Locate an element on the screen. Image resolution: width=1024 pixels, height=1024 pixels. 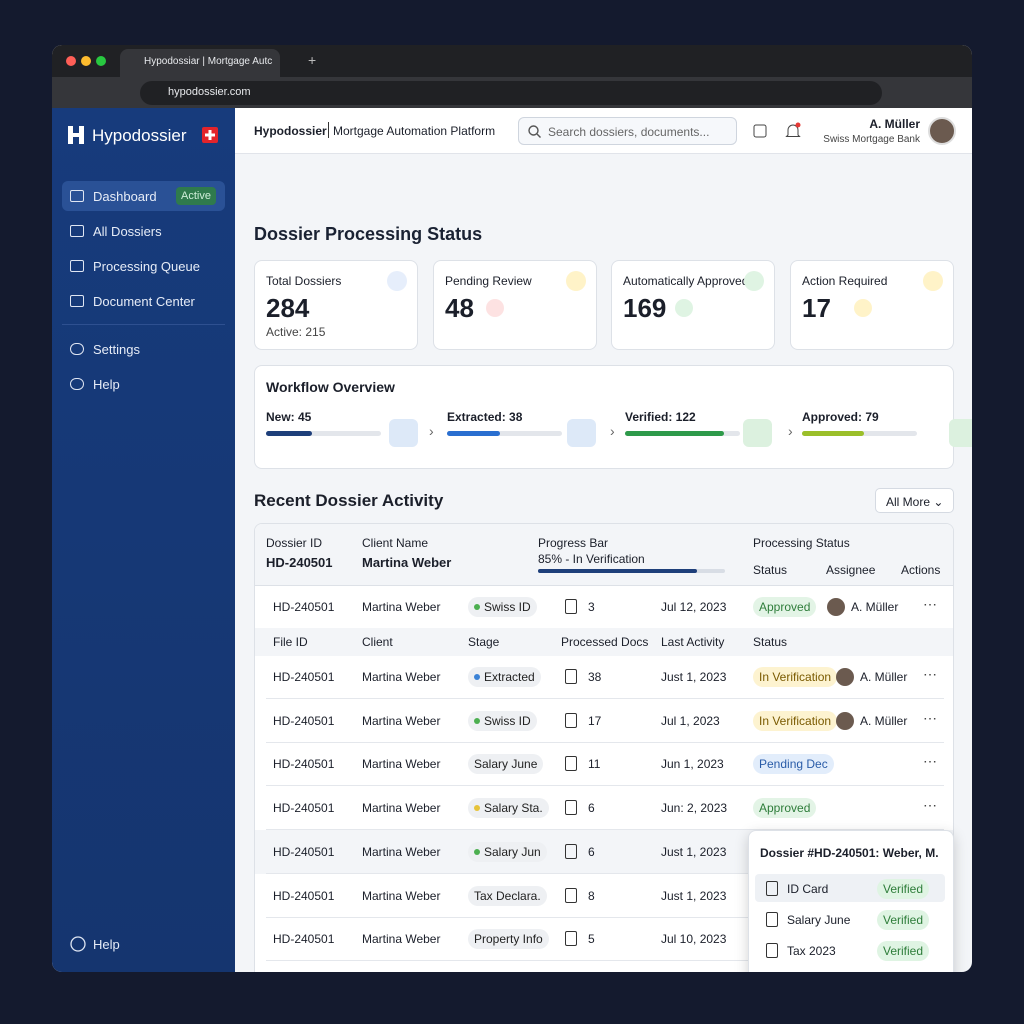
summary-progress: 85% - In Verification is located at coordinates (591, 559).